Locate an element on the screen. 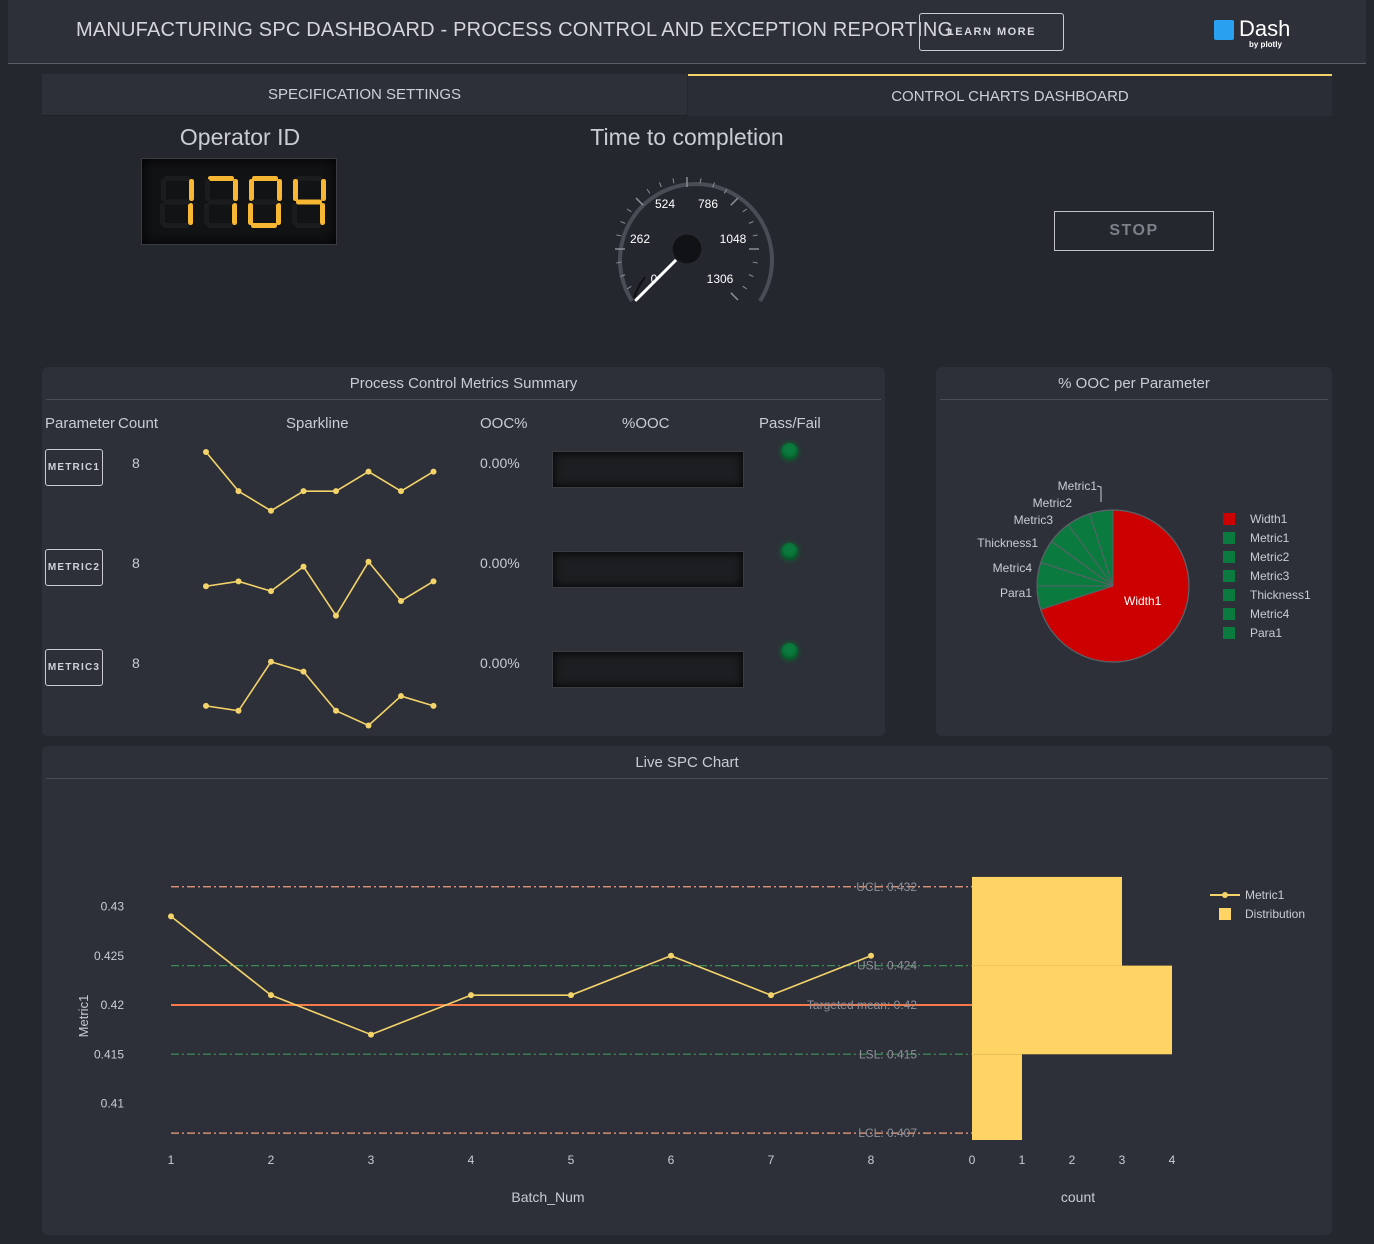 Image resolution: width=1374 pixels, height=1244 pixels. metric-ooc-percent: 0.00% is located at coordinates (500, 463).